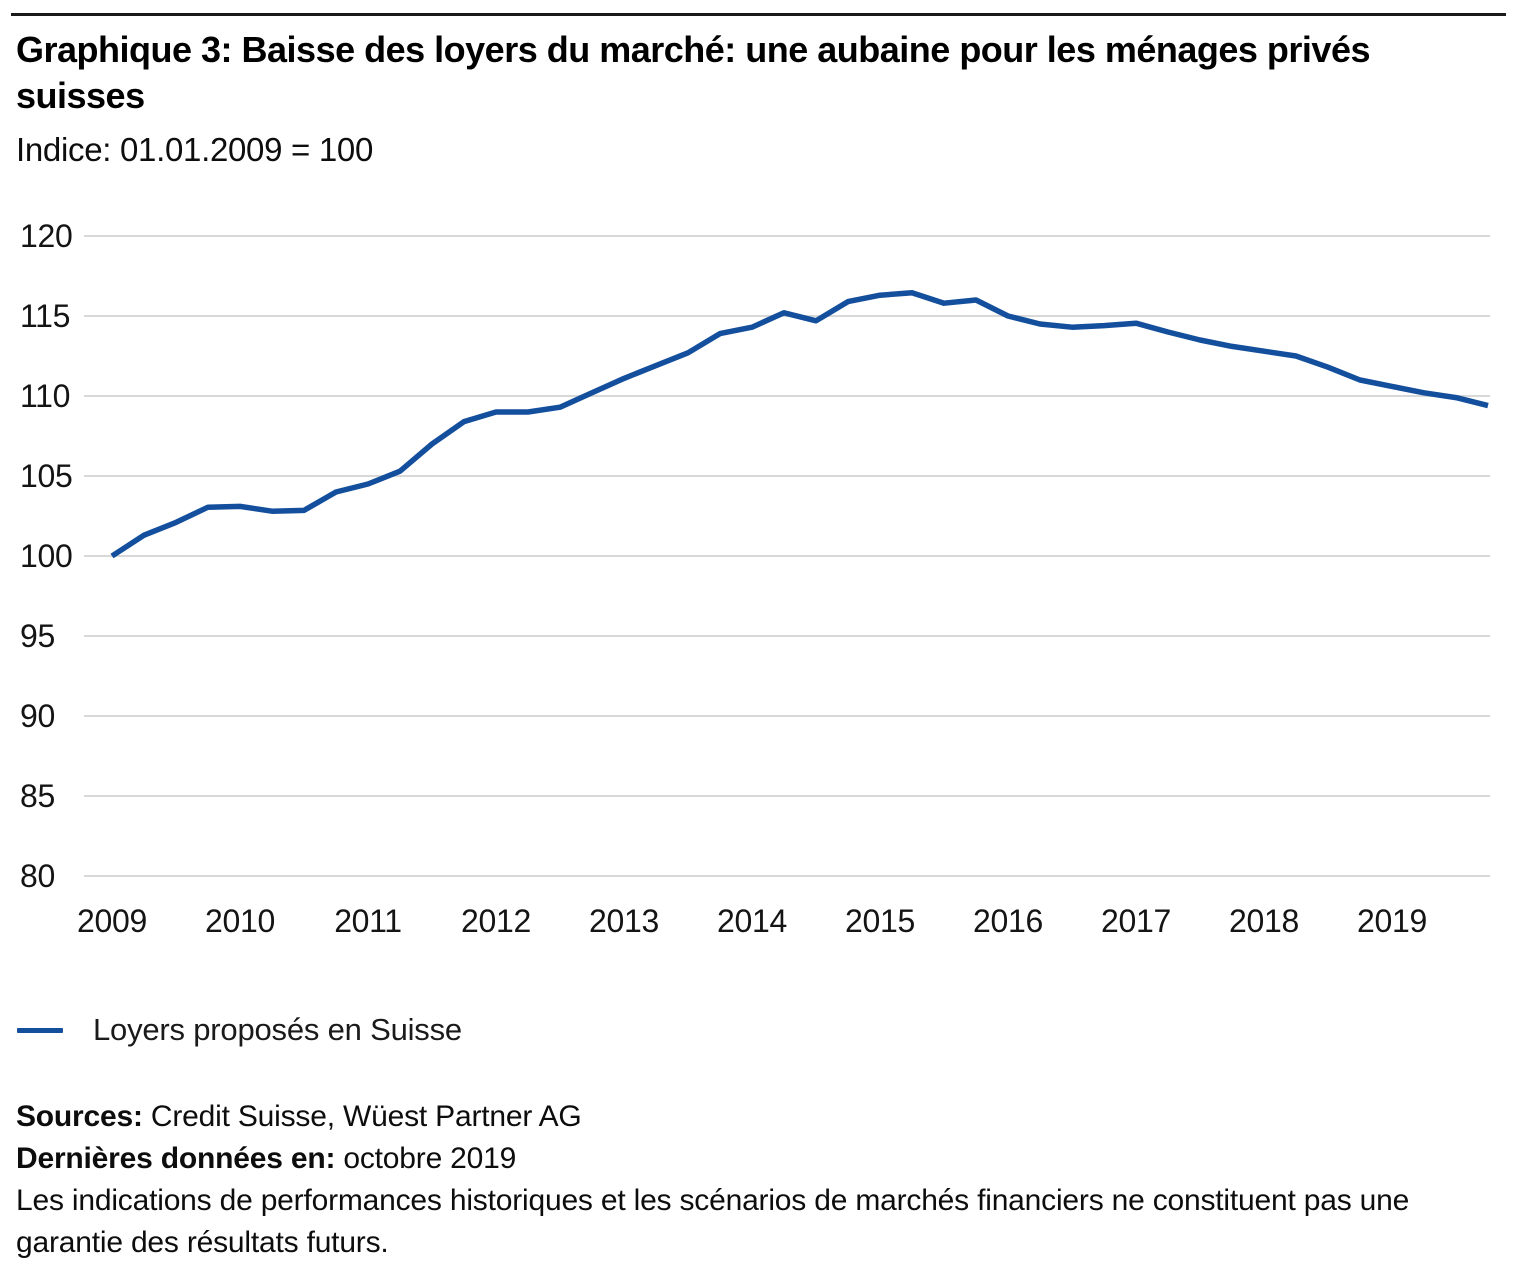 Image resolution: width=1520 pixels, height=1275 pixels. I want to click on y-tick-label-90: 90, so click(37, 716).